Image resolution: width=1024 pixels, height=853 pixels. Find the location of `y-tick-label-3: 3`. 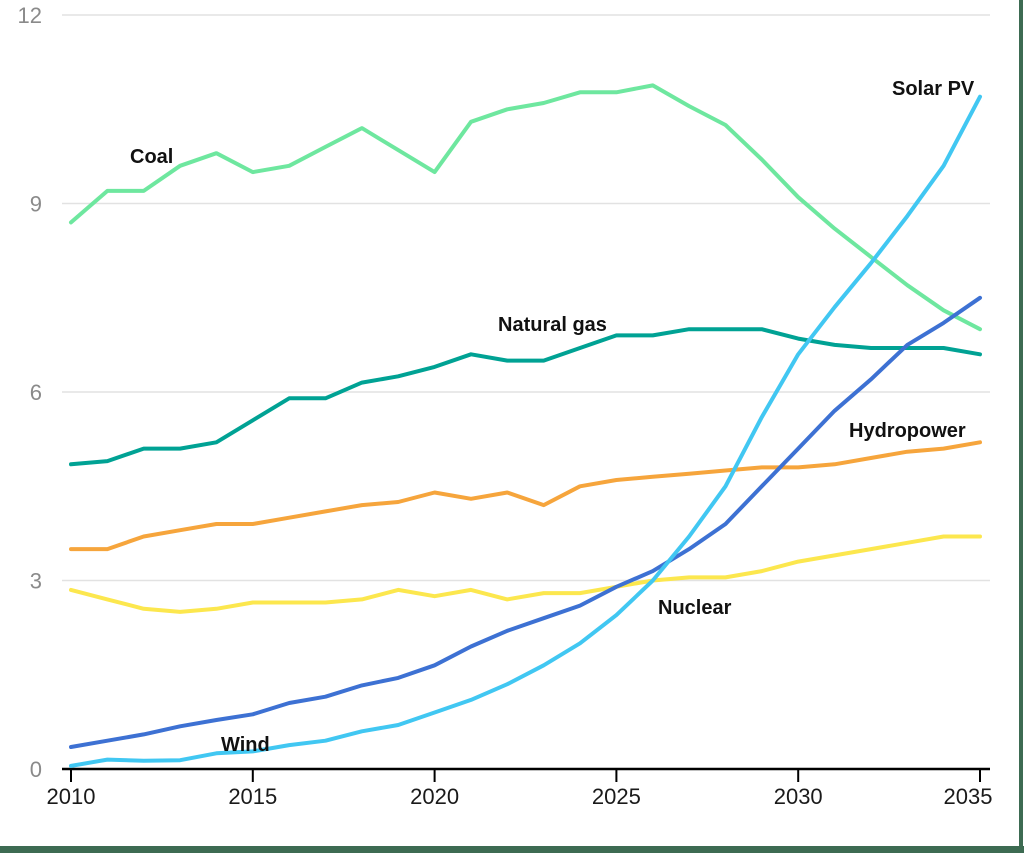

y-tick-label-3: 3 is located at coordinates (36, 581).